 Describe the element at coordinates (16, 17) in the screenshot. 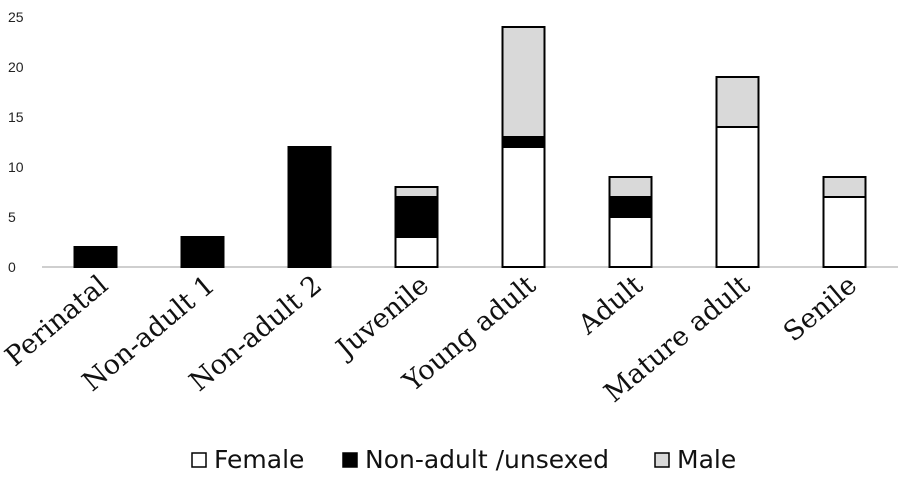

I see `y-tick-label: 25` at that location.